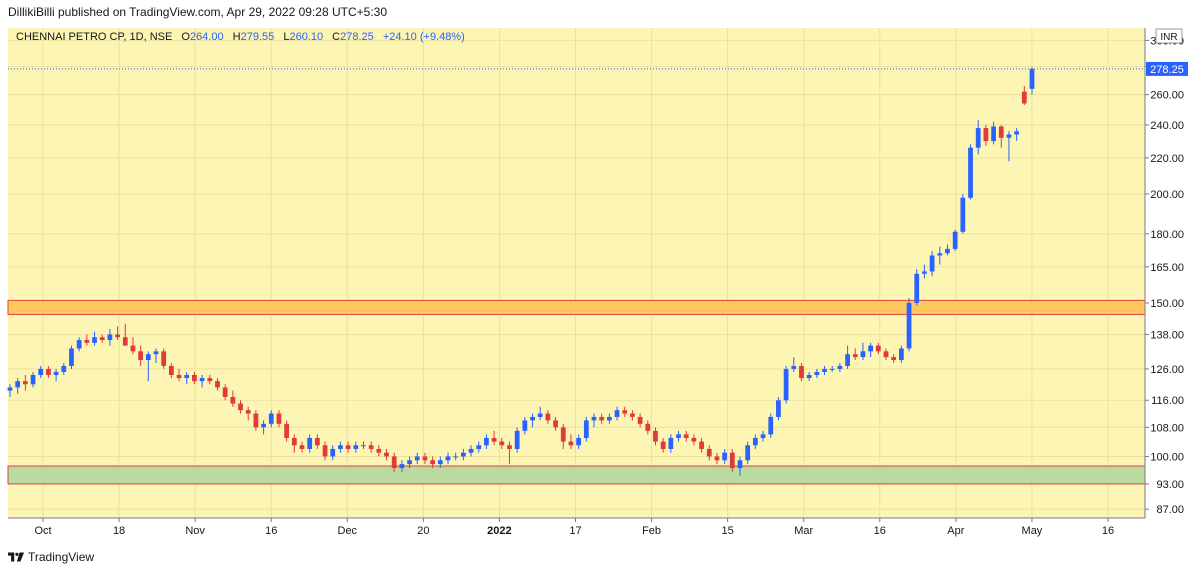 This screenshot has height=570, width=1200. Describe the element at coordinates (16, 557) in the screenshot. I see `tradingview-logo-icon` at that location.